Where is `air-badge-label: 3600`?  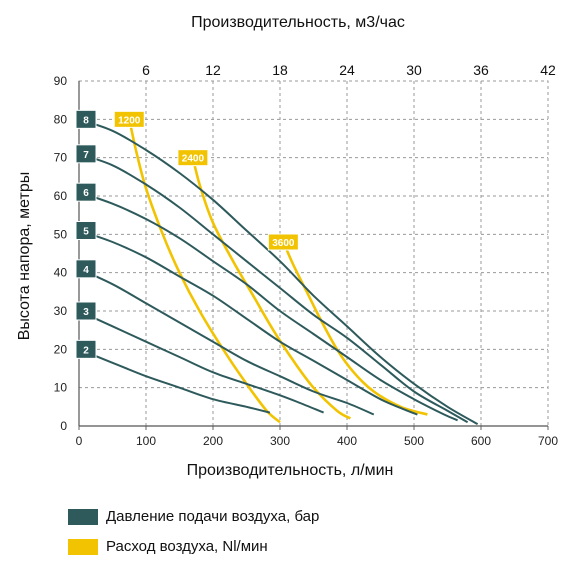
air-badge-label: 3600 is located at coordinates (283, 243).